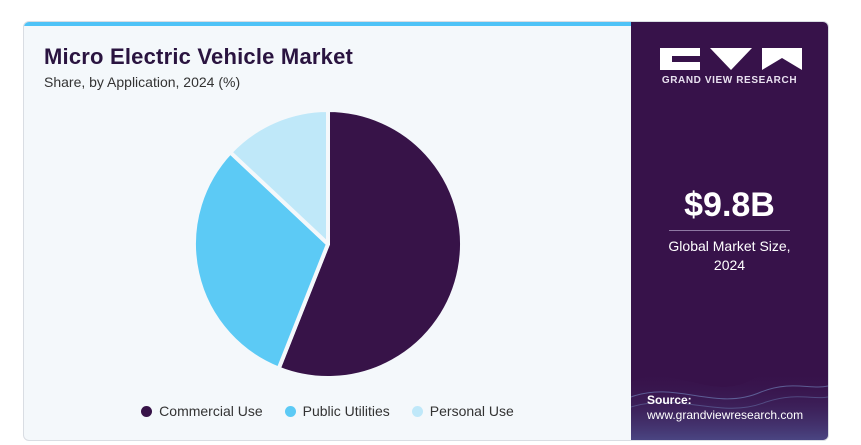 The height and width of the screenshot is (445, 861). I want to click on chart-title: Micro Electric Vehicle Market, so click(199, 56).